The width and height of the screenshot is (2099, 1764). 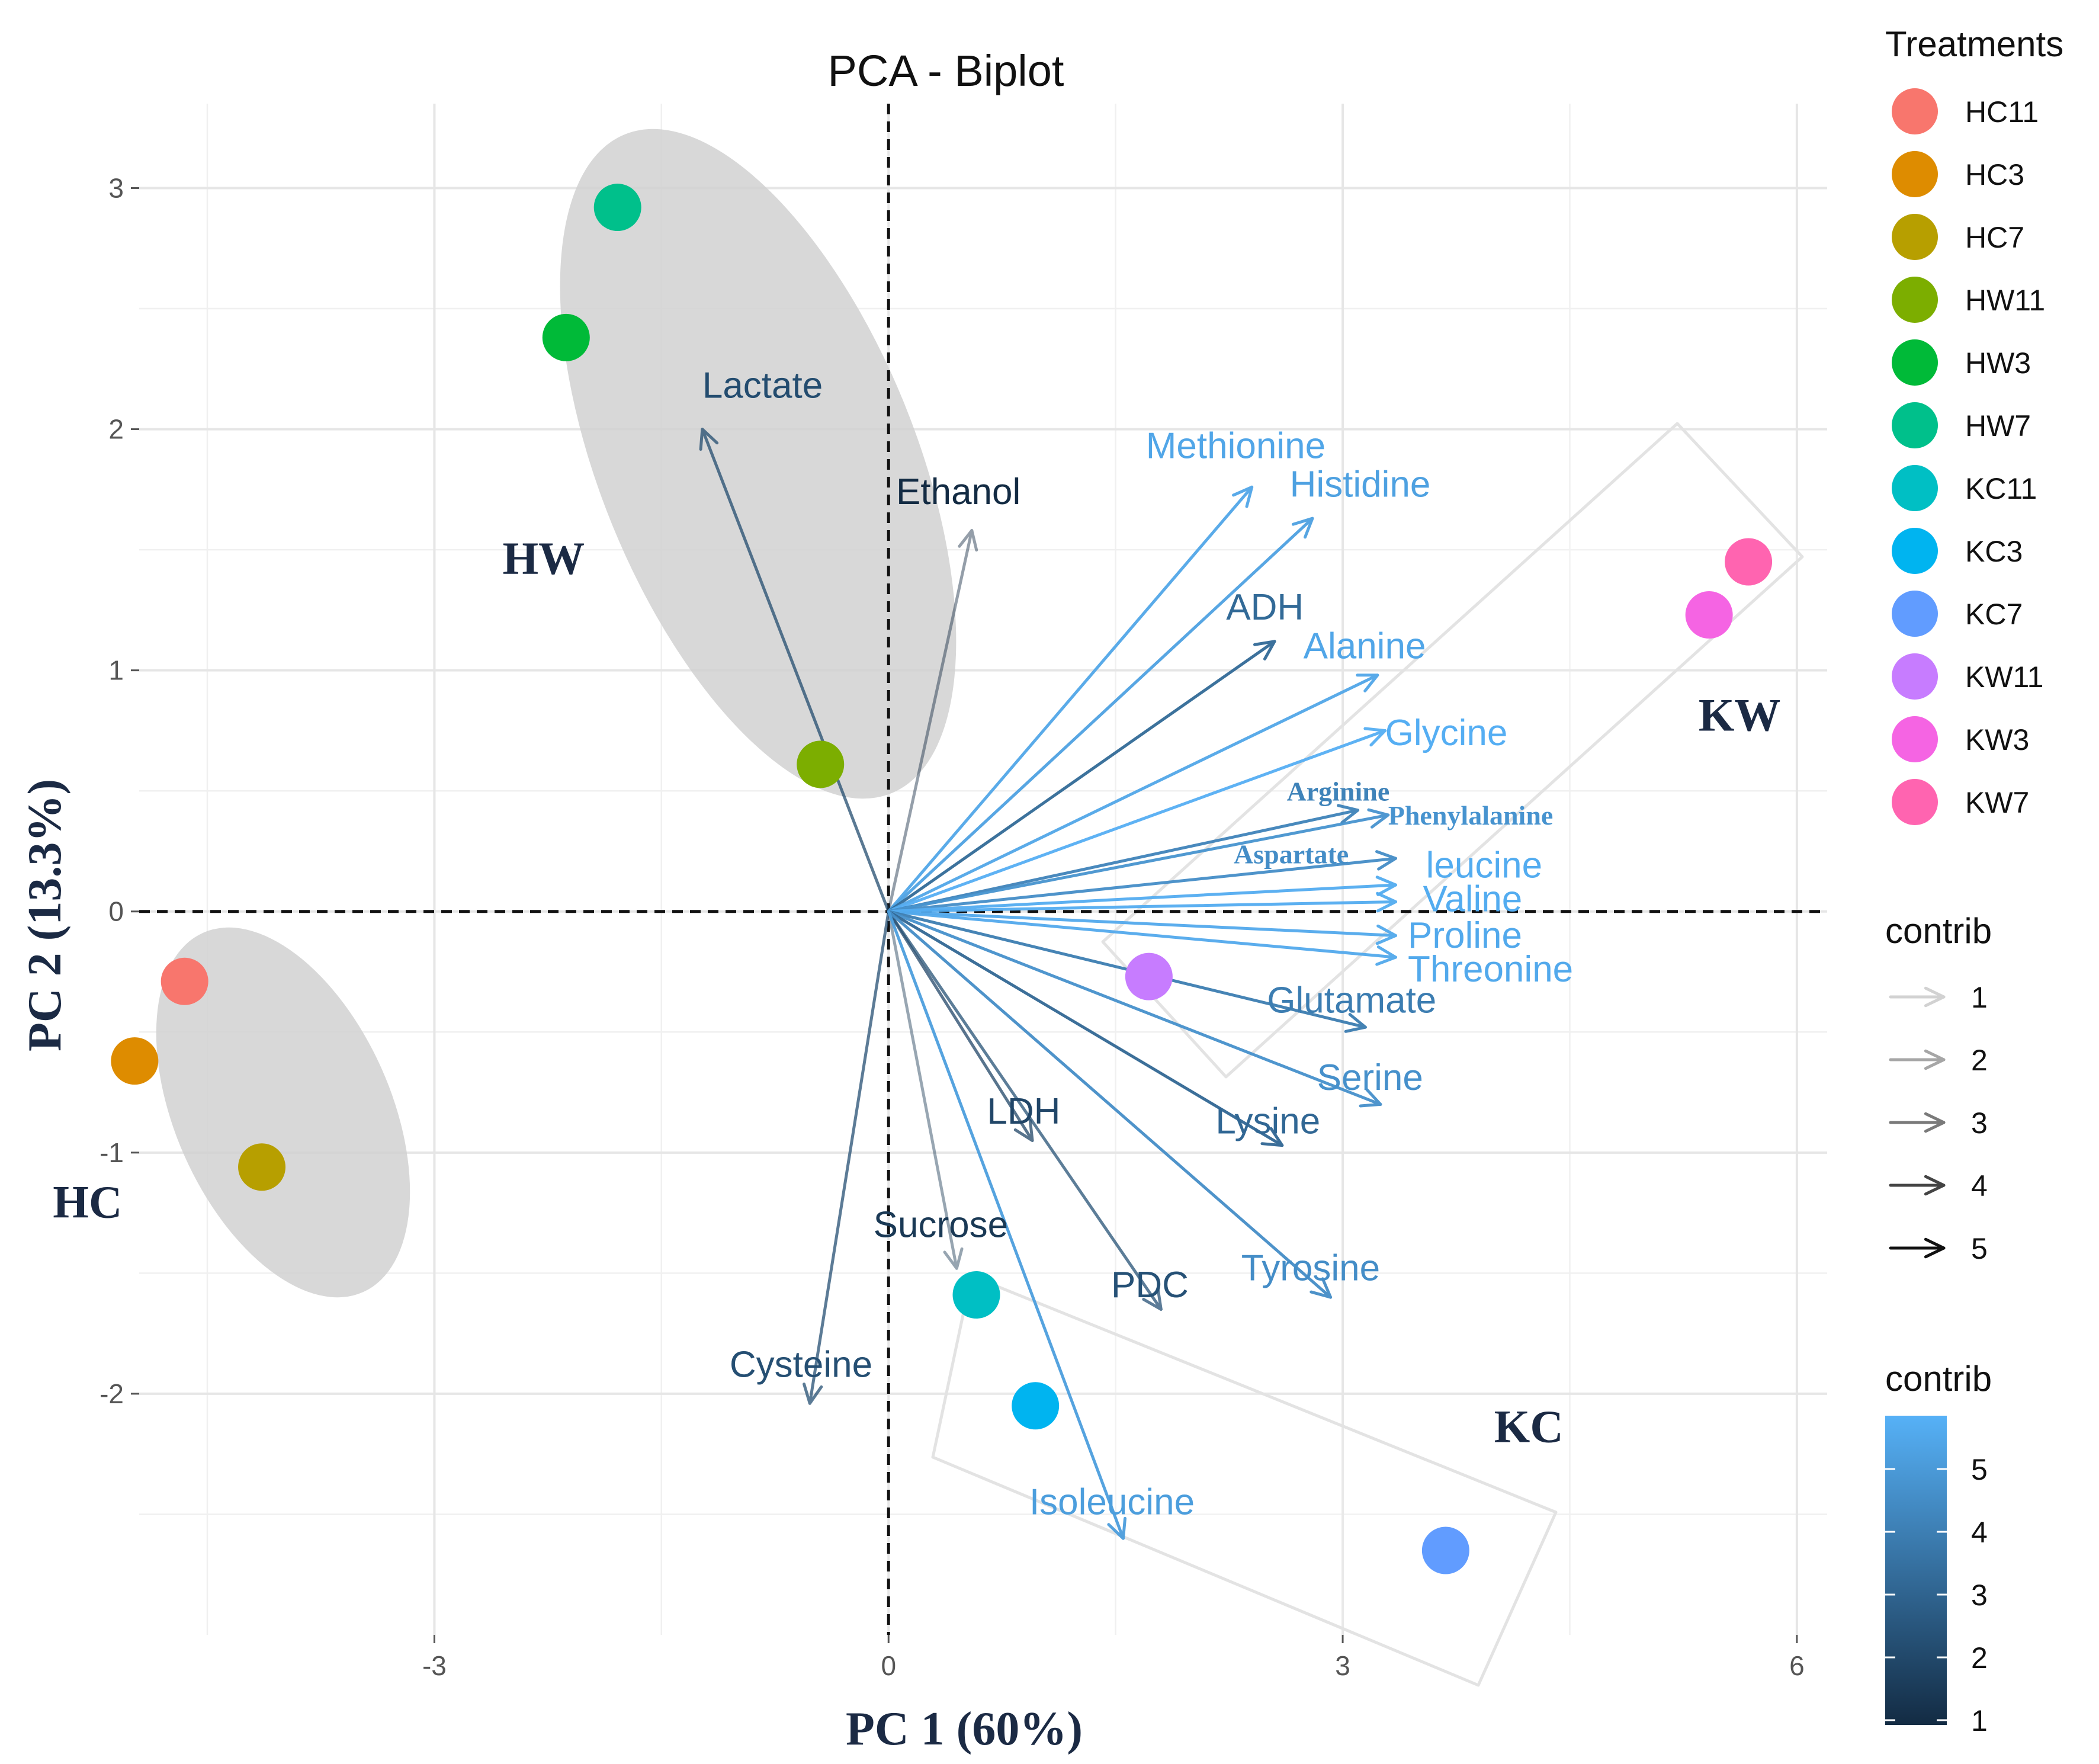 I want to click on arrow-aspartate, so click(x=1142, y=882).